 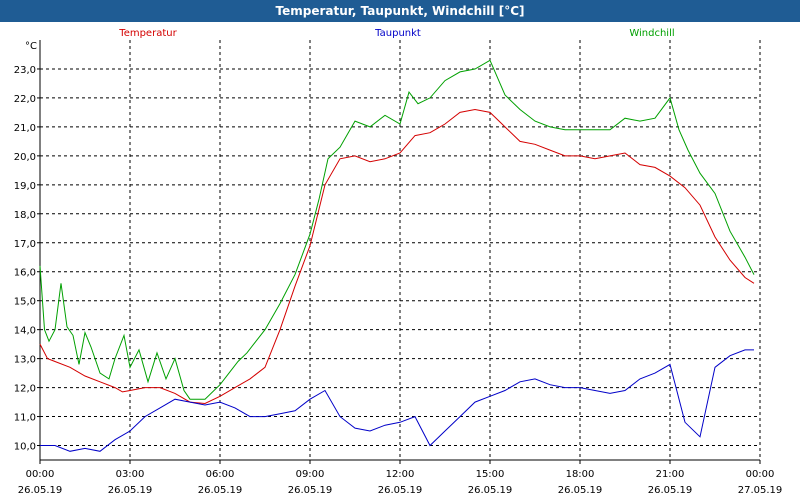 I want to click on x-tick-date-6: 26.05.19, so click(x=580, y=490).